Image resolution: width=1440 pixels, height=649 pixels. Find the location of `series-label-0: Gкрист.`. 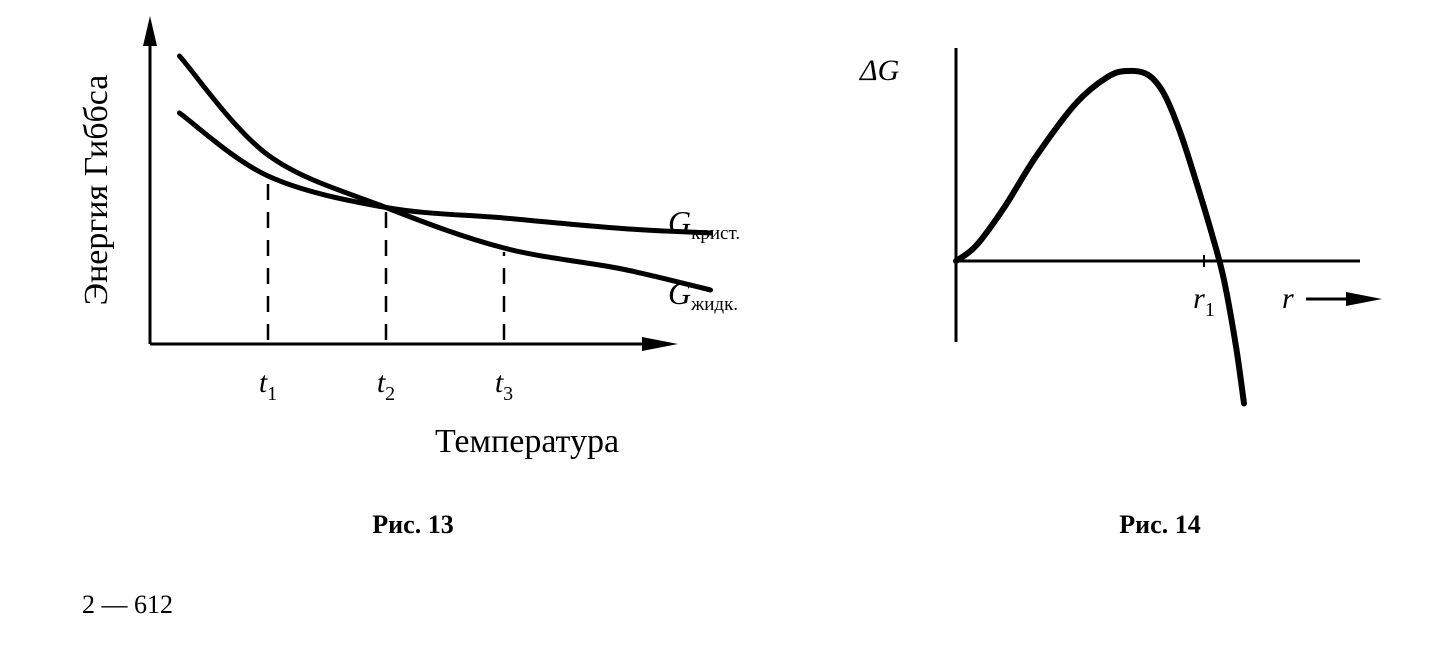

series-label-0: Gкрист. is located at coordinates (704, 224).